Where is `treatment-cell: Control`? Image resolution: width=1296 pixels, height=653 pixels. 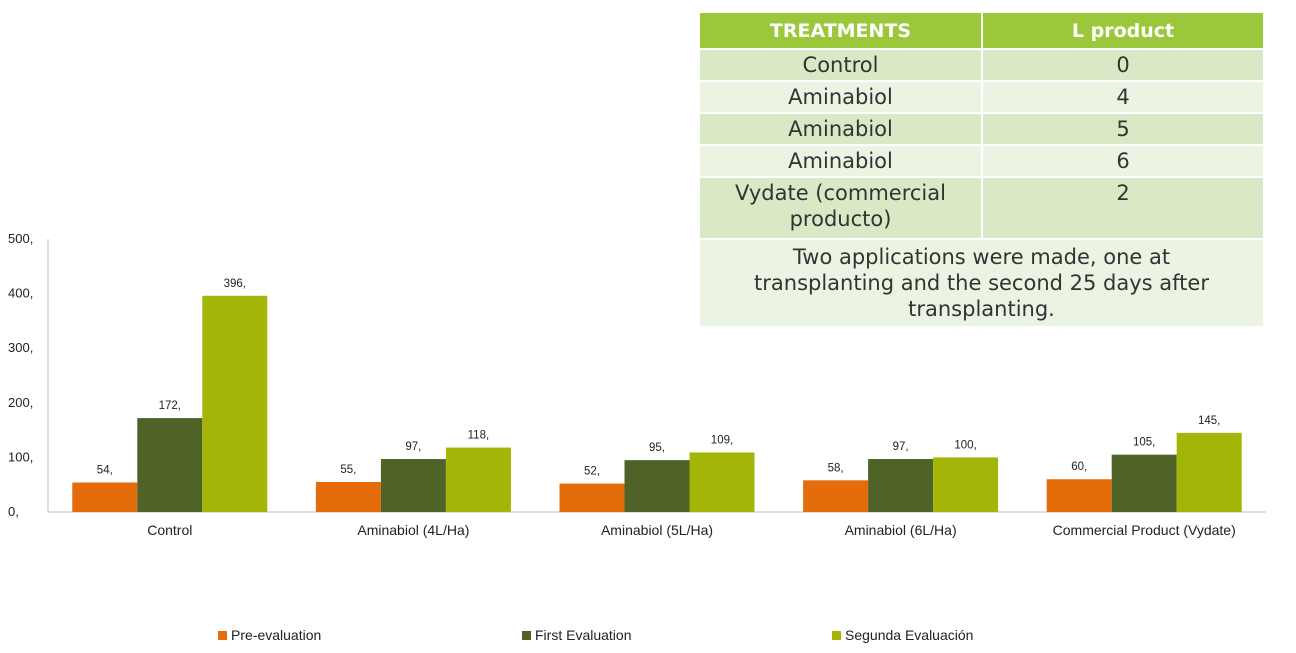
treatment-cell: Control is located at coordinates (841, 65).